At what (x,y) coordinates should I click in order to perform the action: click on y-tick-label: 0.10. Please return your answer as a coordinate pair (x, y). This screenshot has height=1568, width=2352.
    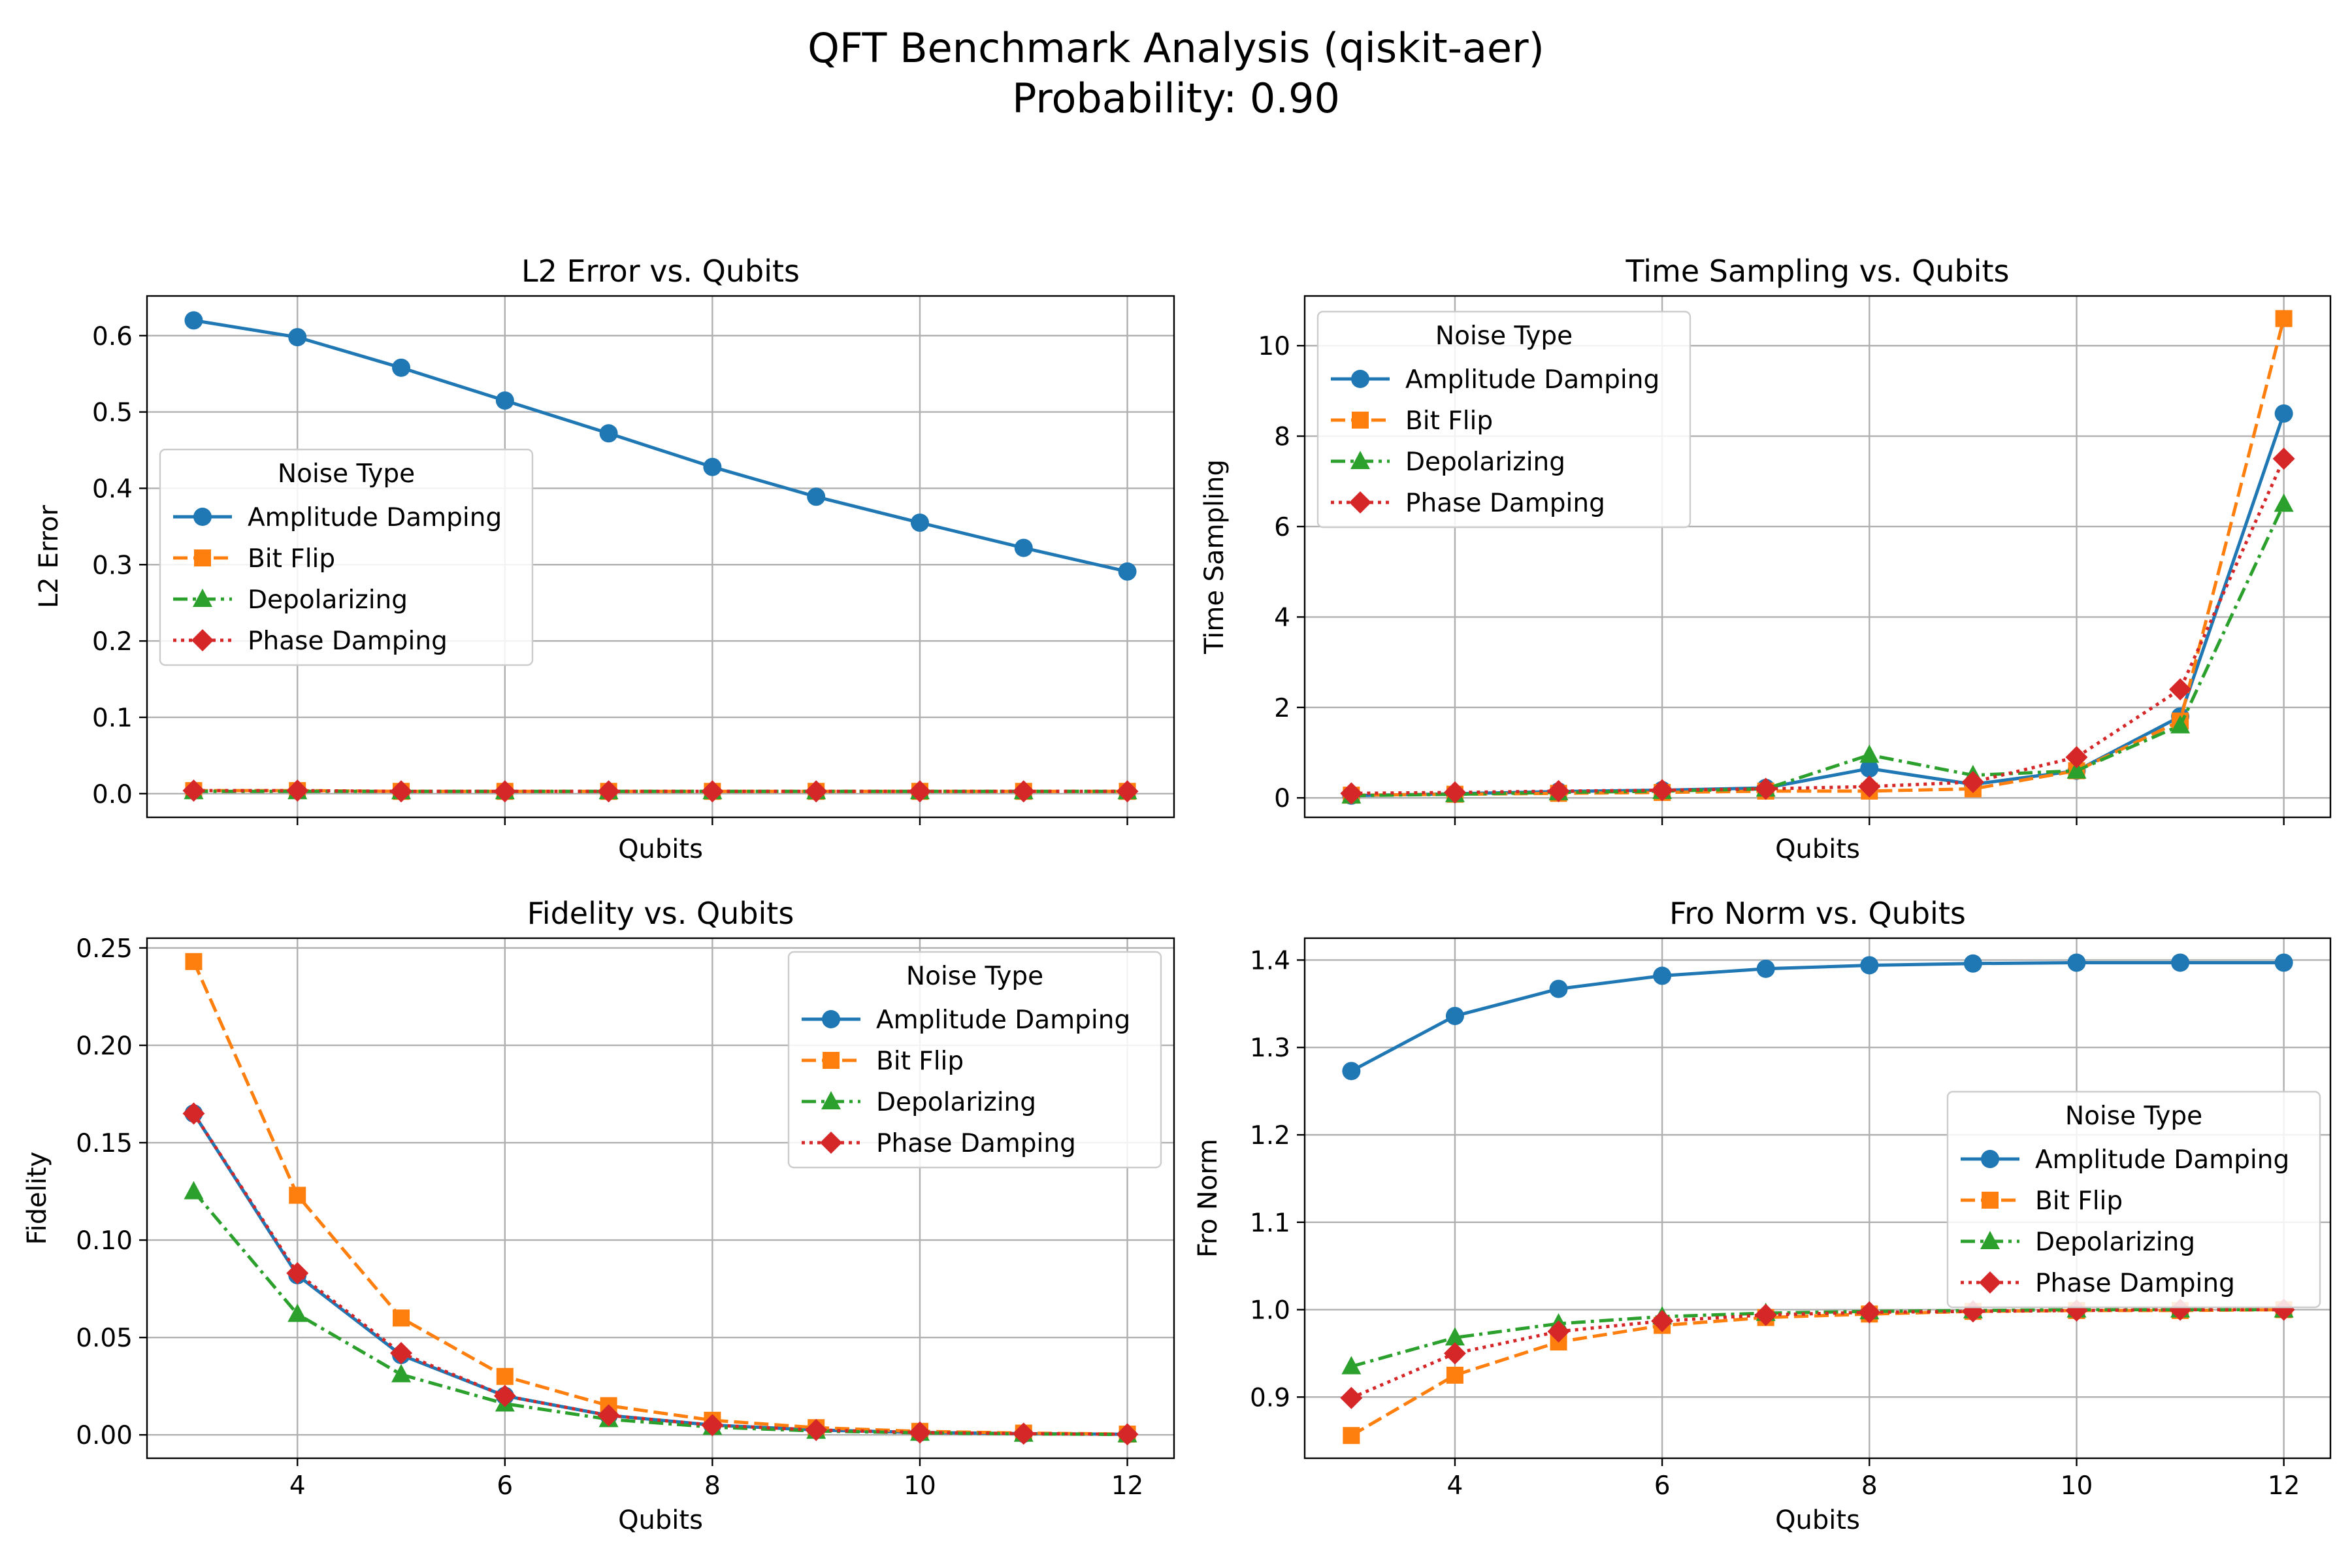
    Looking at the image, I should click on (104, 1241).